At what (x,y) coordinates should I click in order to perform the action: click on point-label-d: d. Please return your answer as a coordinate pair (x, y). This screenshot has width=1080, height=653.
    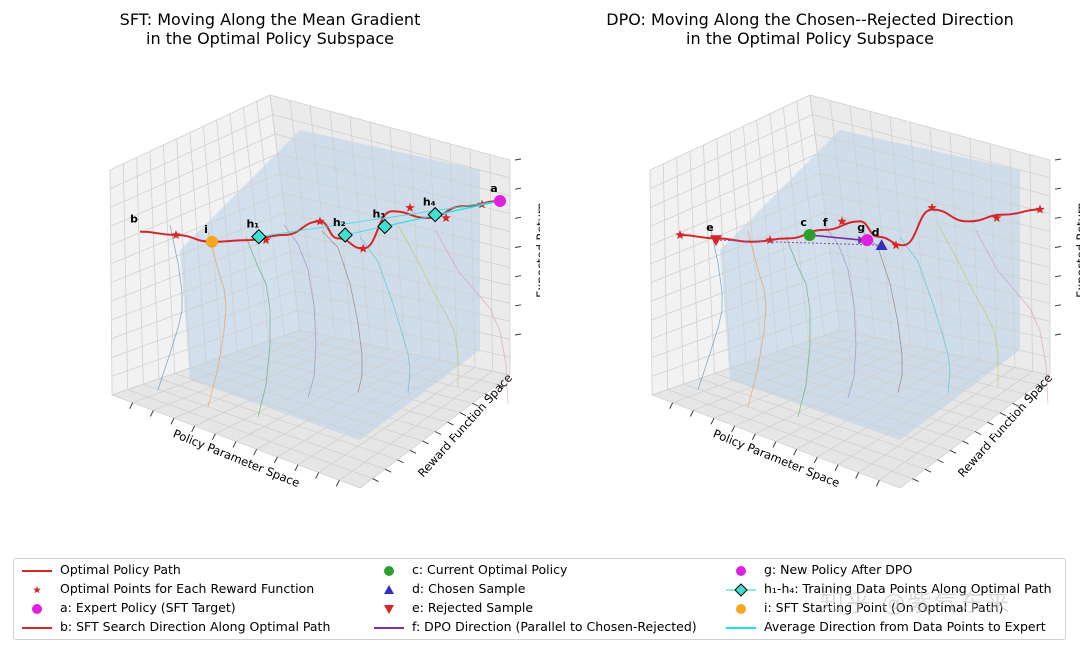
    Looking at the image, I should click on (876, 232).